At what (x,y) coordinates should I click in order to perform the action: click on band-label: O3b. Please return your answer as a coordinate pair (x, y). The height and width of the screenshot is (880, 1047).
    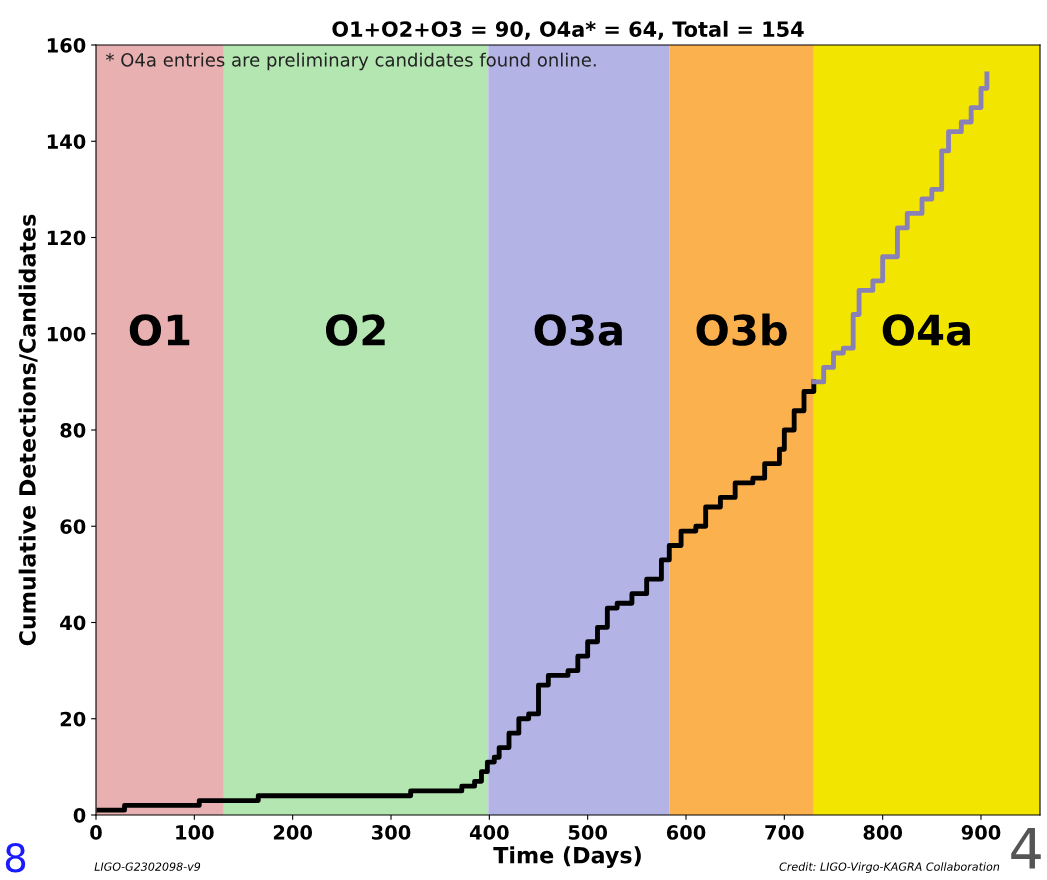
    Looking at the image, I should click on (741, 329).